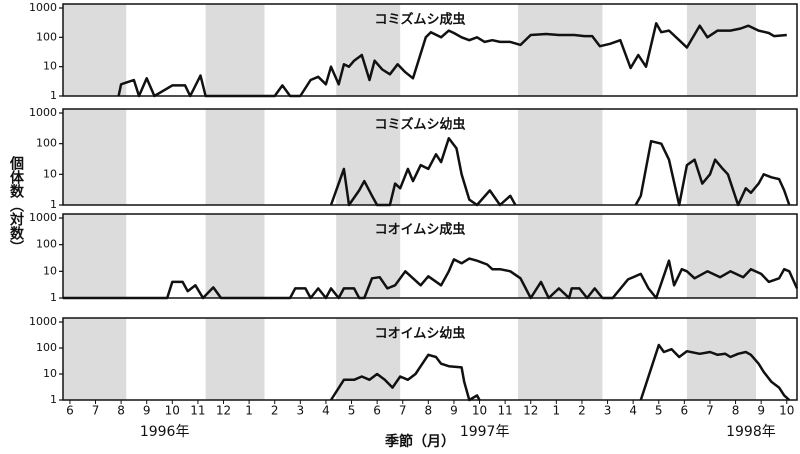  I want to click on panel-title: コミズムシ成虫, so click(419, 20).